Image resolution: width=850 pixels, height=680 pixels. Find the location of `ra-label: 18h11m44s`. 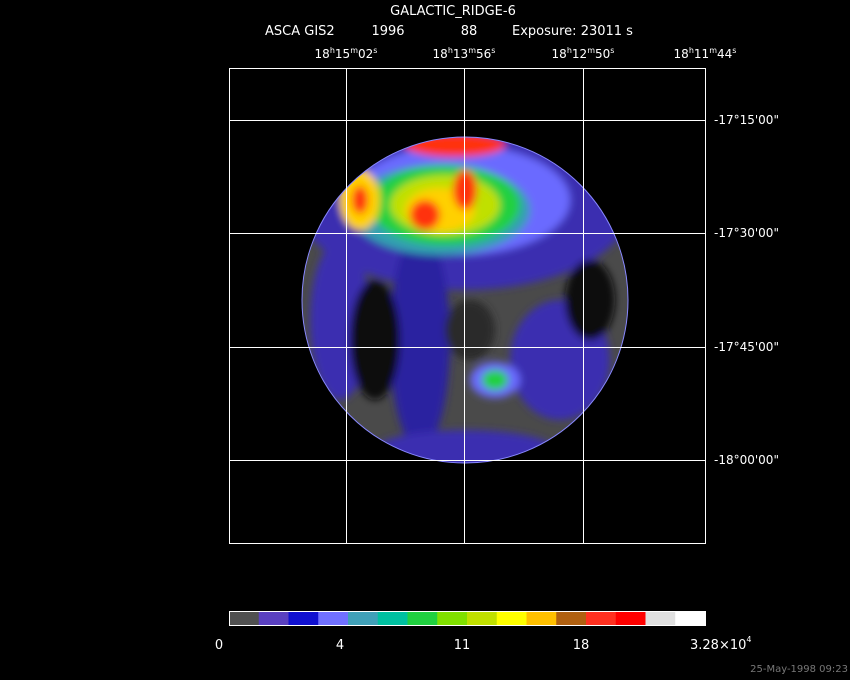

ra-label: 18h11m44s is located at coordinates (705, 53).